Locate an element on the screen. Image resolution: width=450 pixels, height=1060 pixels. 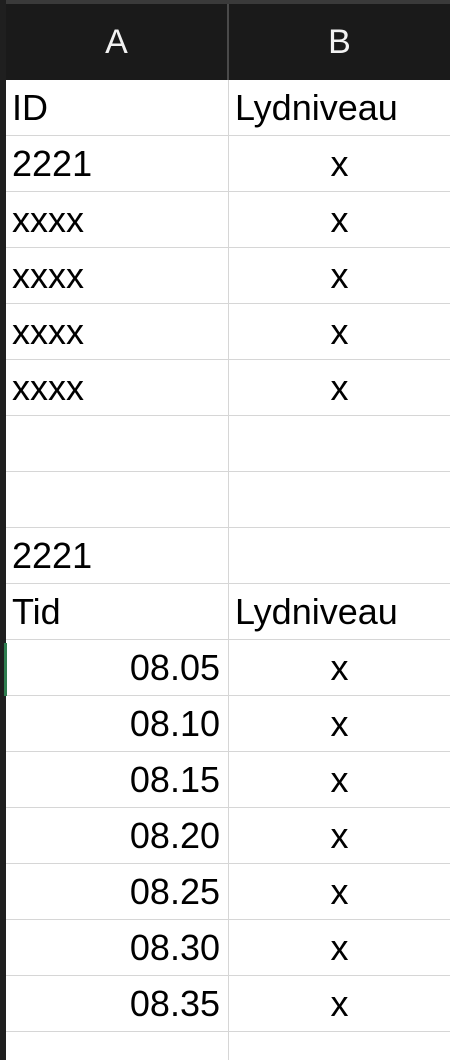
table-row: 08.30 x is located at coordinates (228, 948).